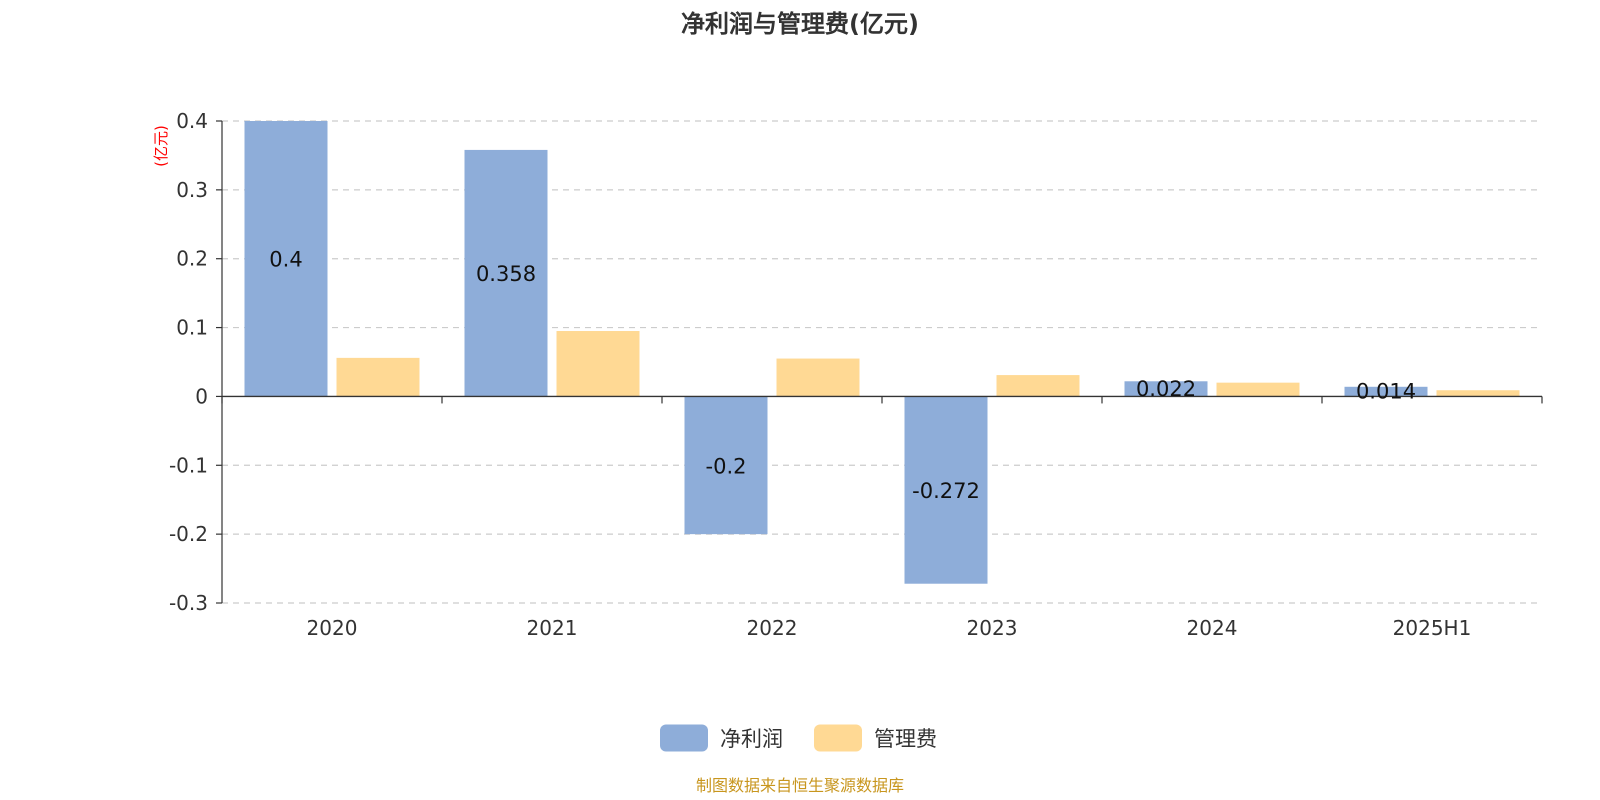  I want to click on legend-swatch-admin-expense, so click(838, 738).